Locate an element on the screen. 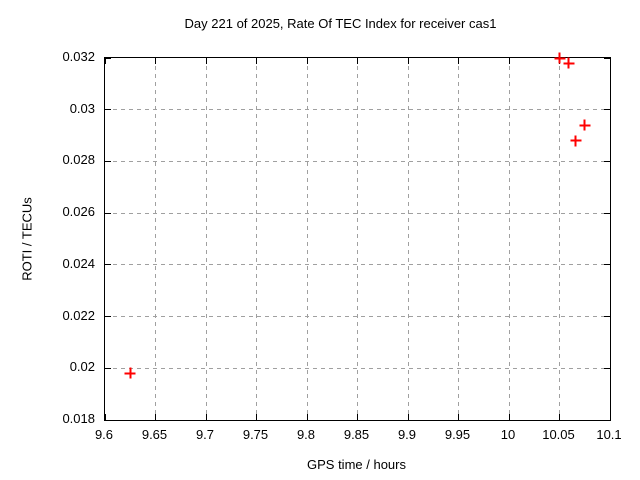 The width and height of the screenshot is (640, 480). x-tick-label: 9.6 is located at coordinates (104, 434).